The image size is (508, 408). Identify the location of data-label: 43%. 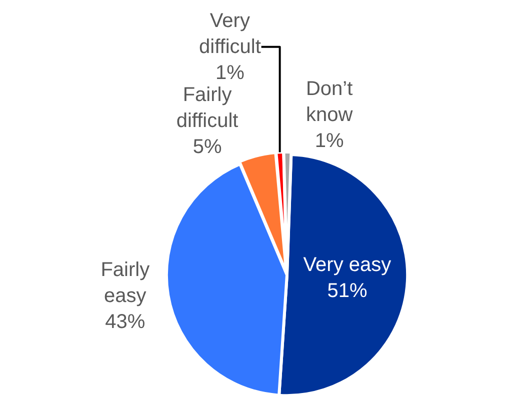
(125, 322).